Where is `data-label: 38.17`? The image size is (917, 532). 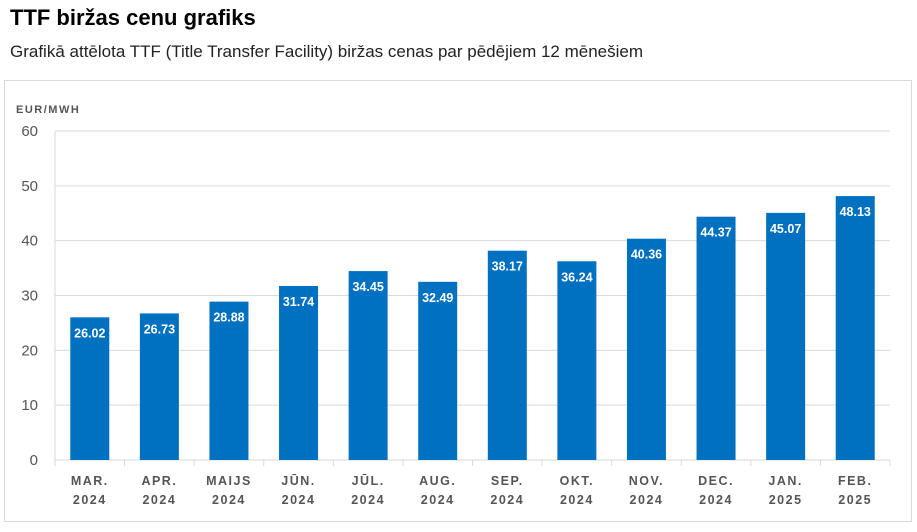
data-label: 38.17 is located at coordinates (507, 267).